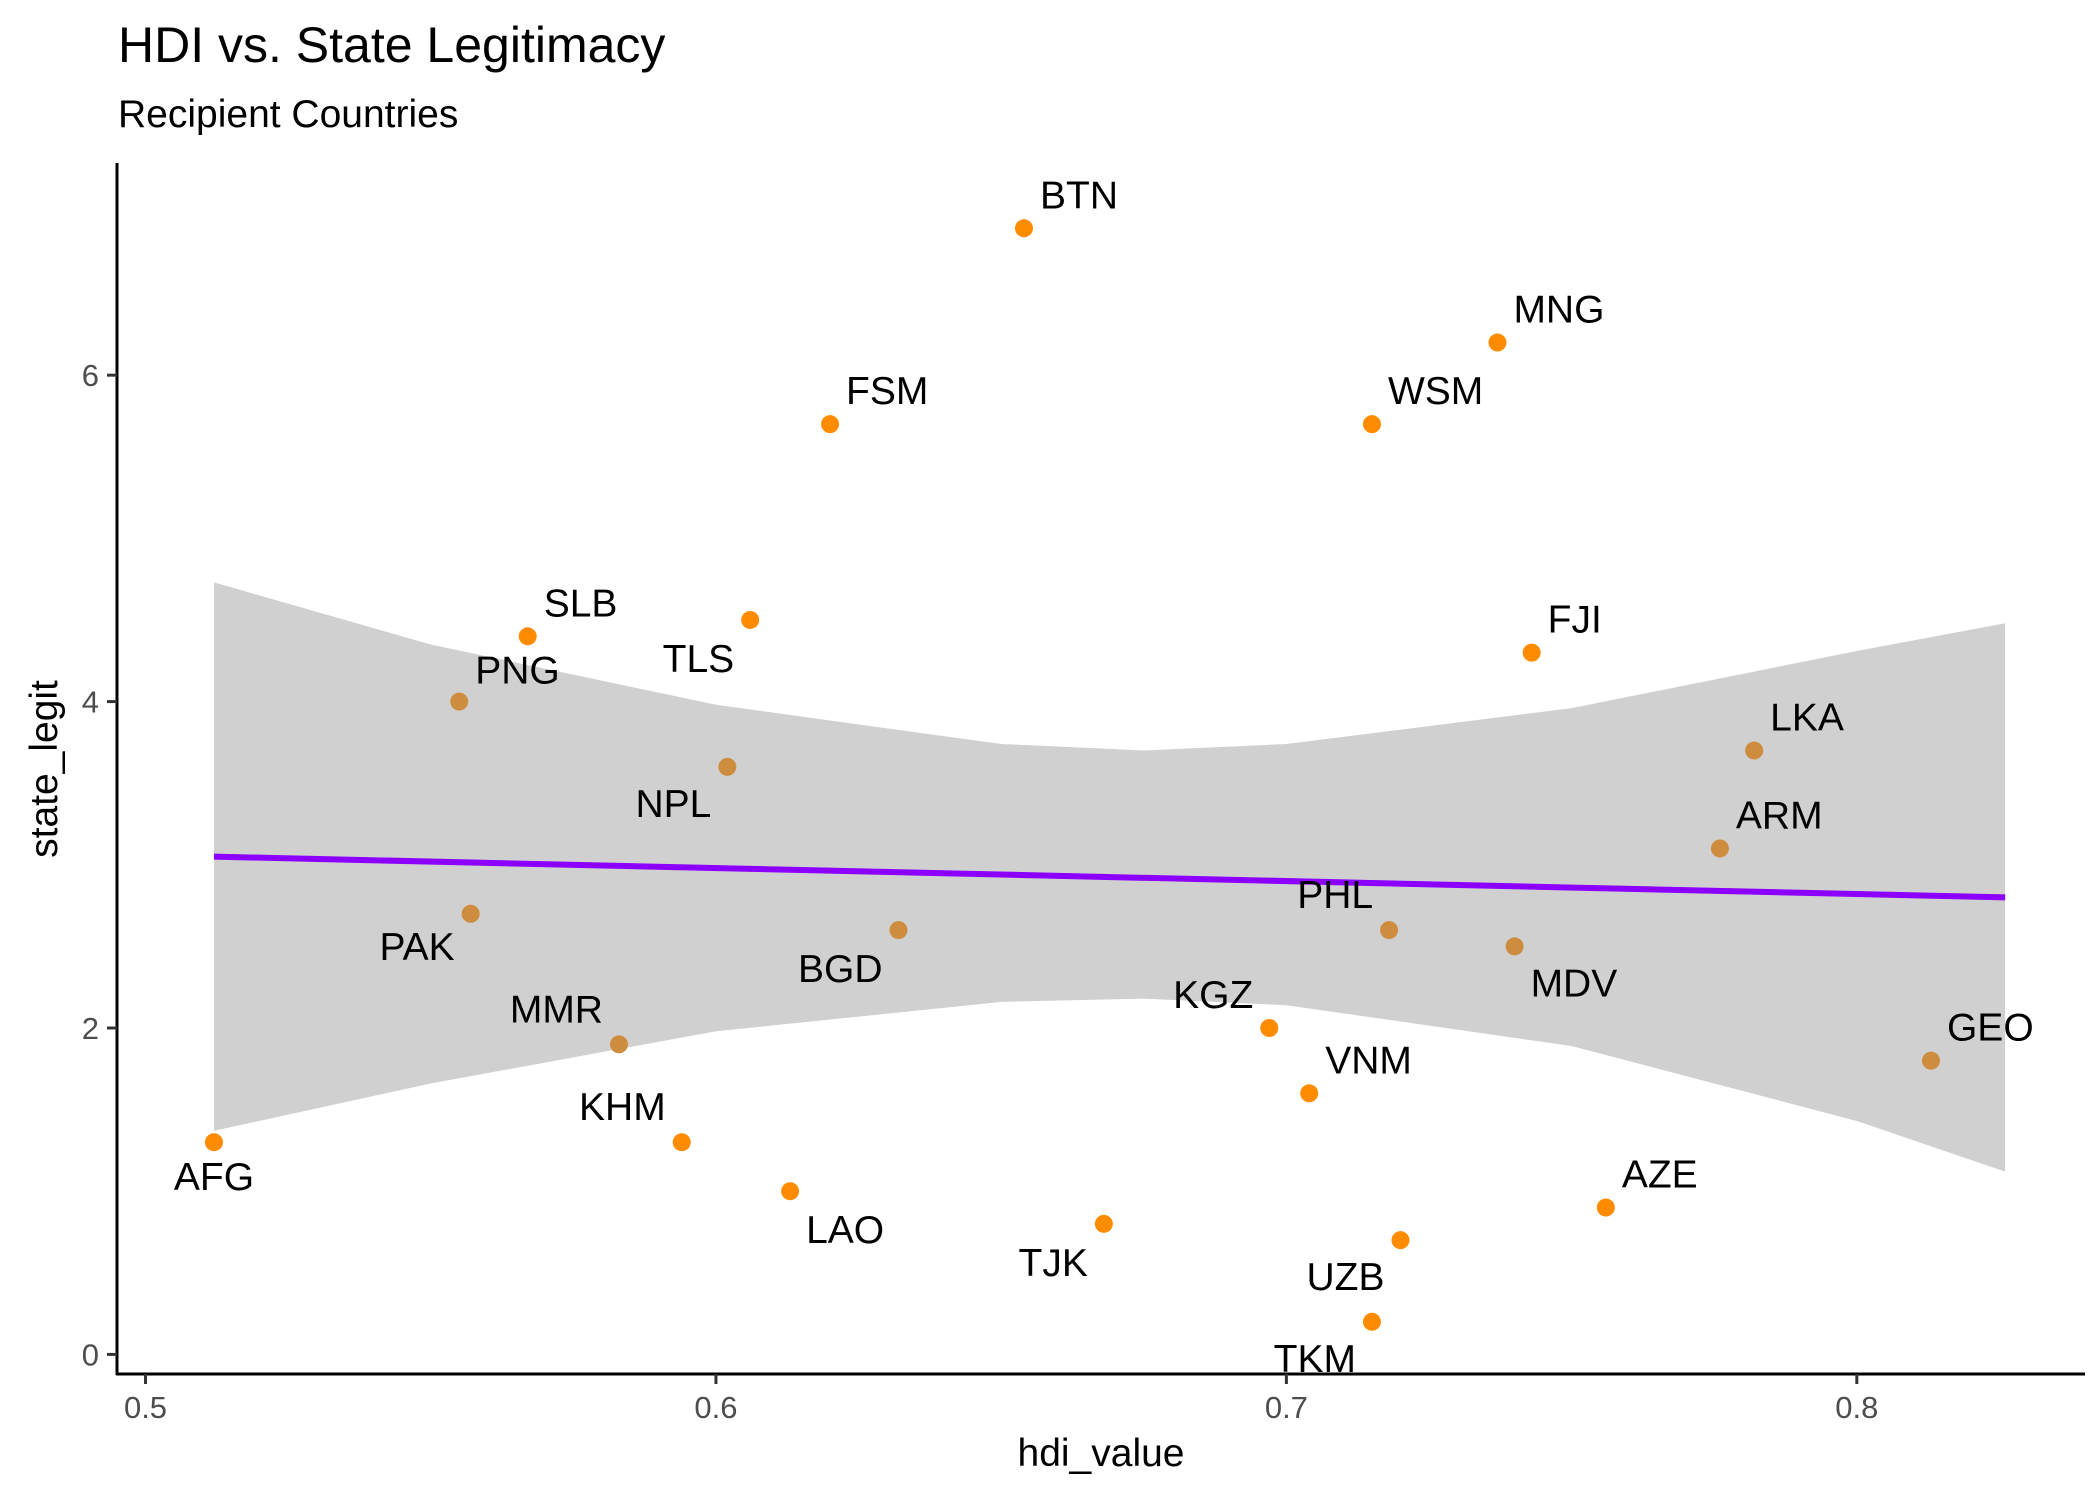  Describe the element at coordinates (699, 659) in the screenshot. I see `point-label-tls: TLS` at that location.